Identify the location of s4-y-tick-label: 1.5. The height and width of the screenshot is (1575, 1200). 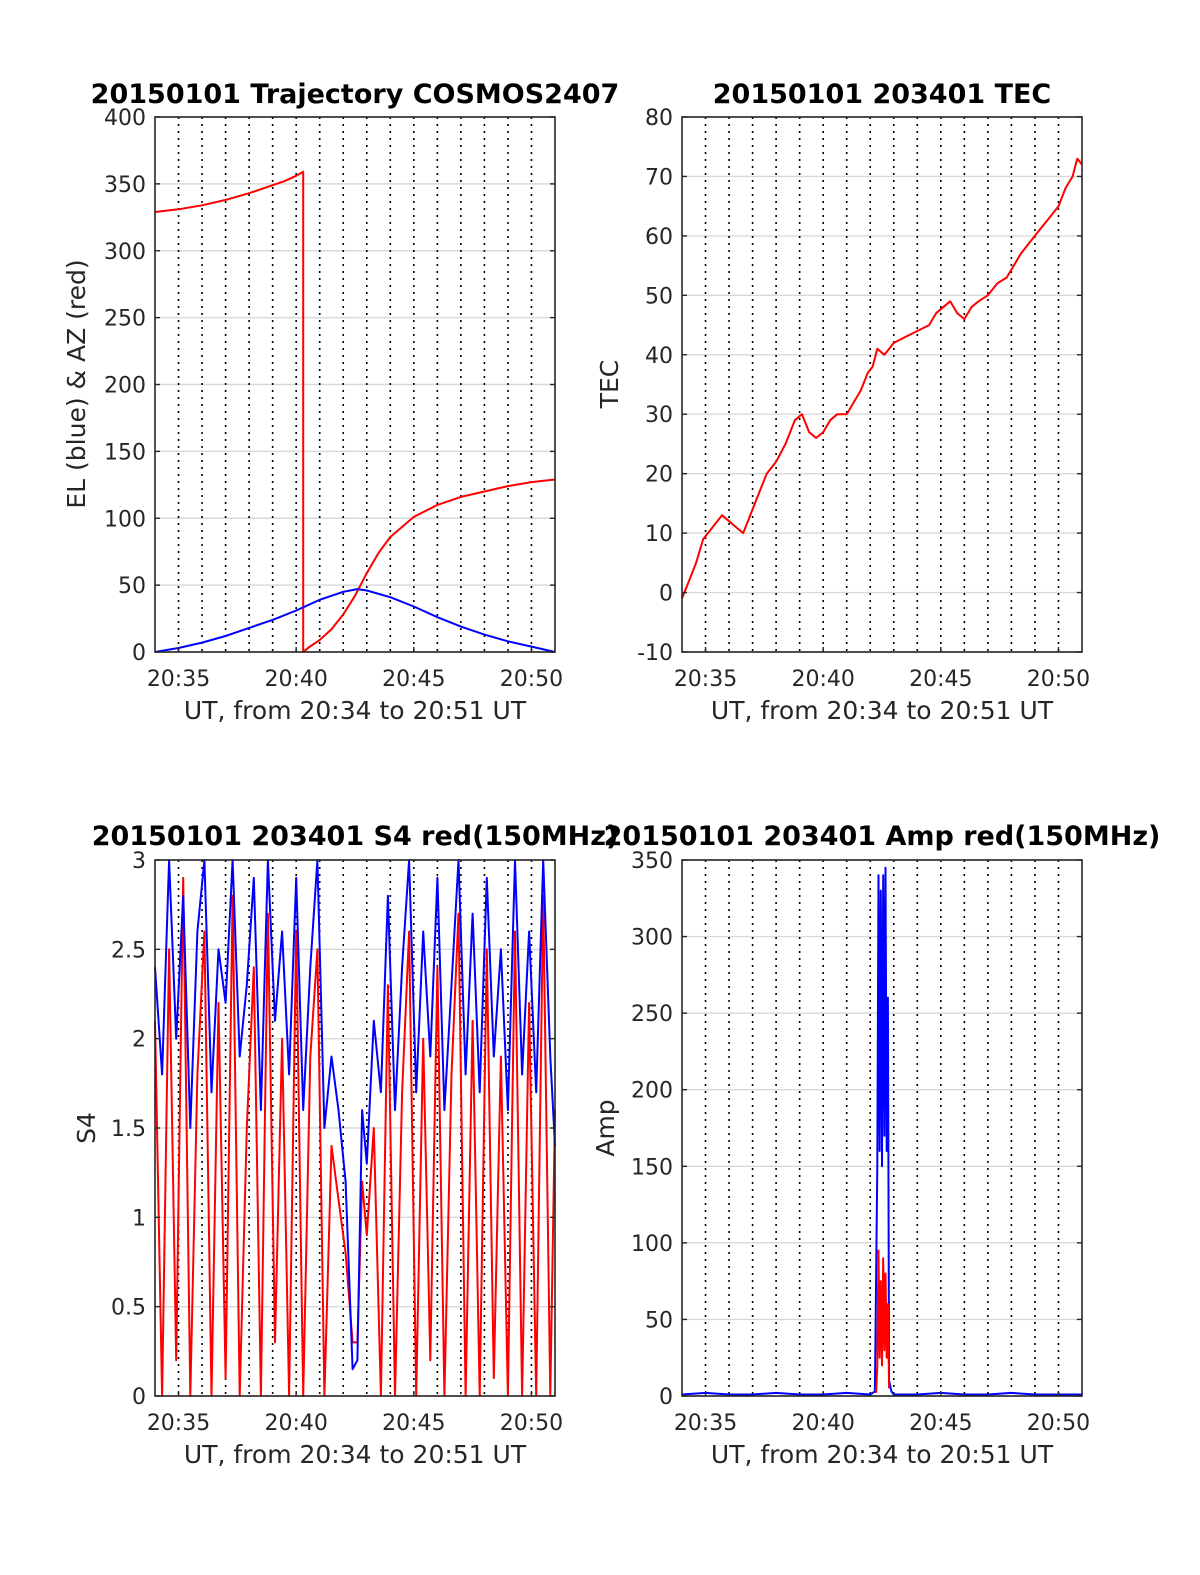
(128, 1129).